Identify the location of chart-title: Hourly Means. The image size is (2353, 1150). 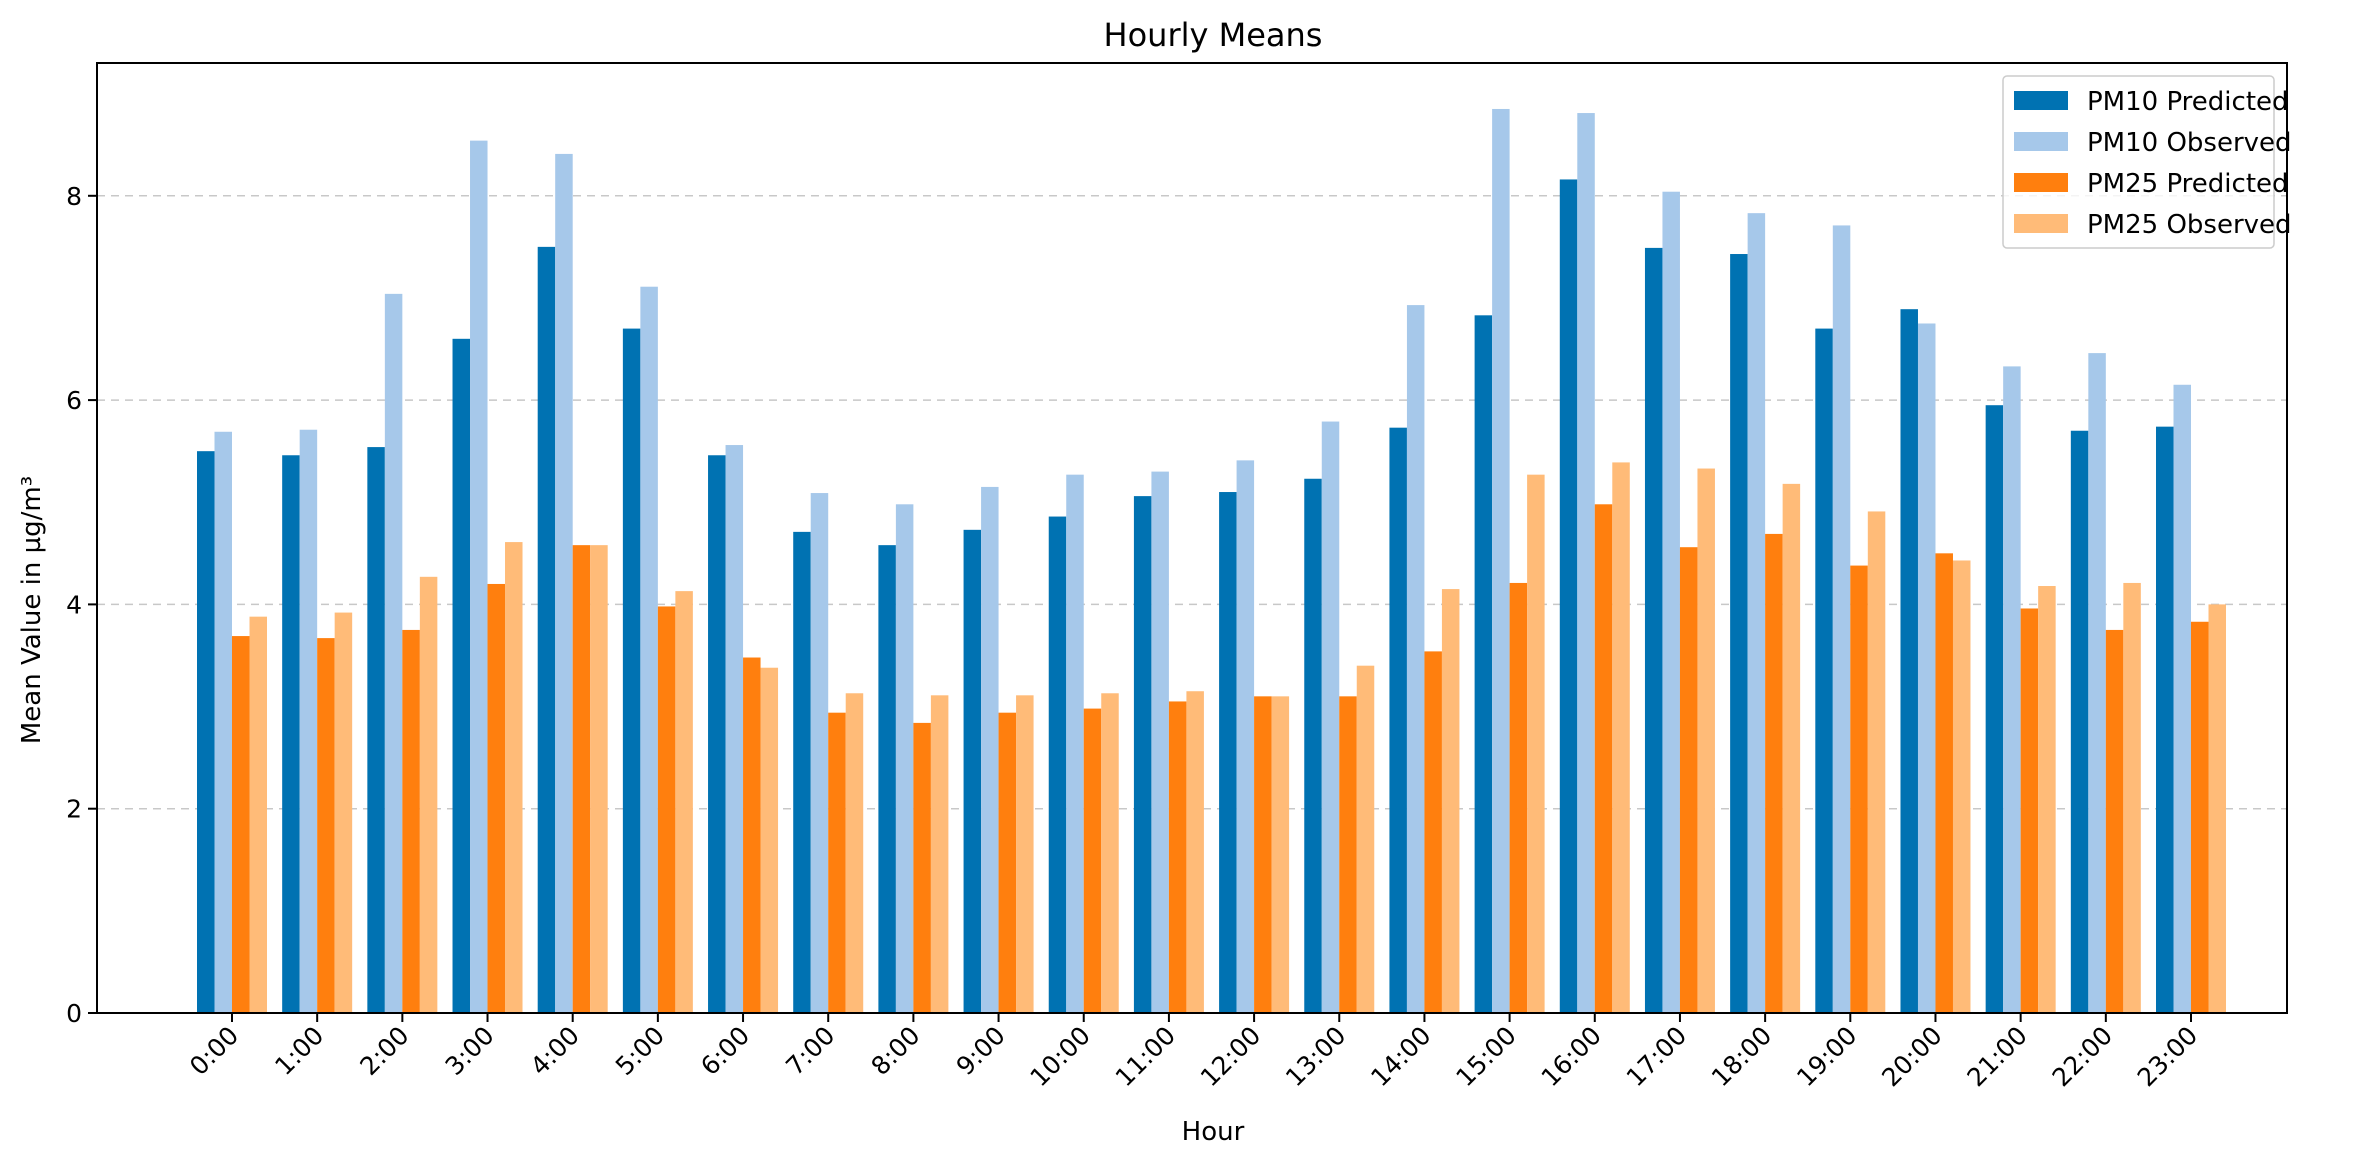
(1213, 35).